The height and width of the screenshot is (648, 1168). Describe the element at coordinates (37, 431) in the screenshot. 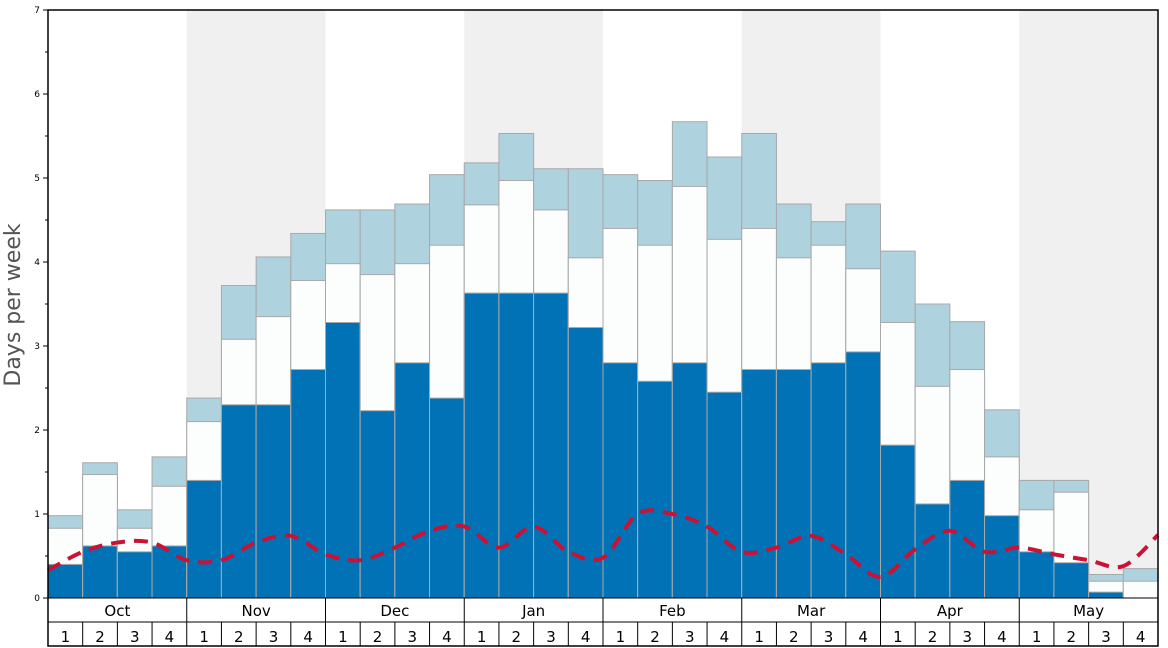

I see `y-tick-label-2: 2` at that location.